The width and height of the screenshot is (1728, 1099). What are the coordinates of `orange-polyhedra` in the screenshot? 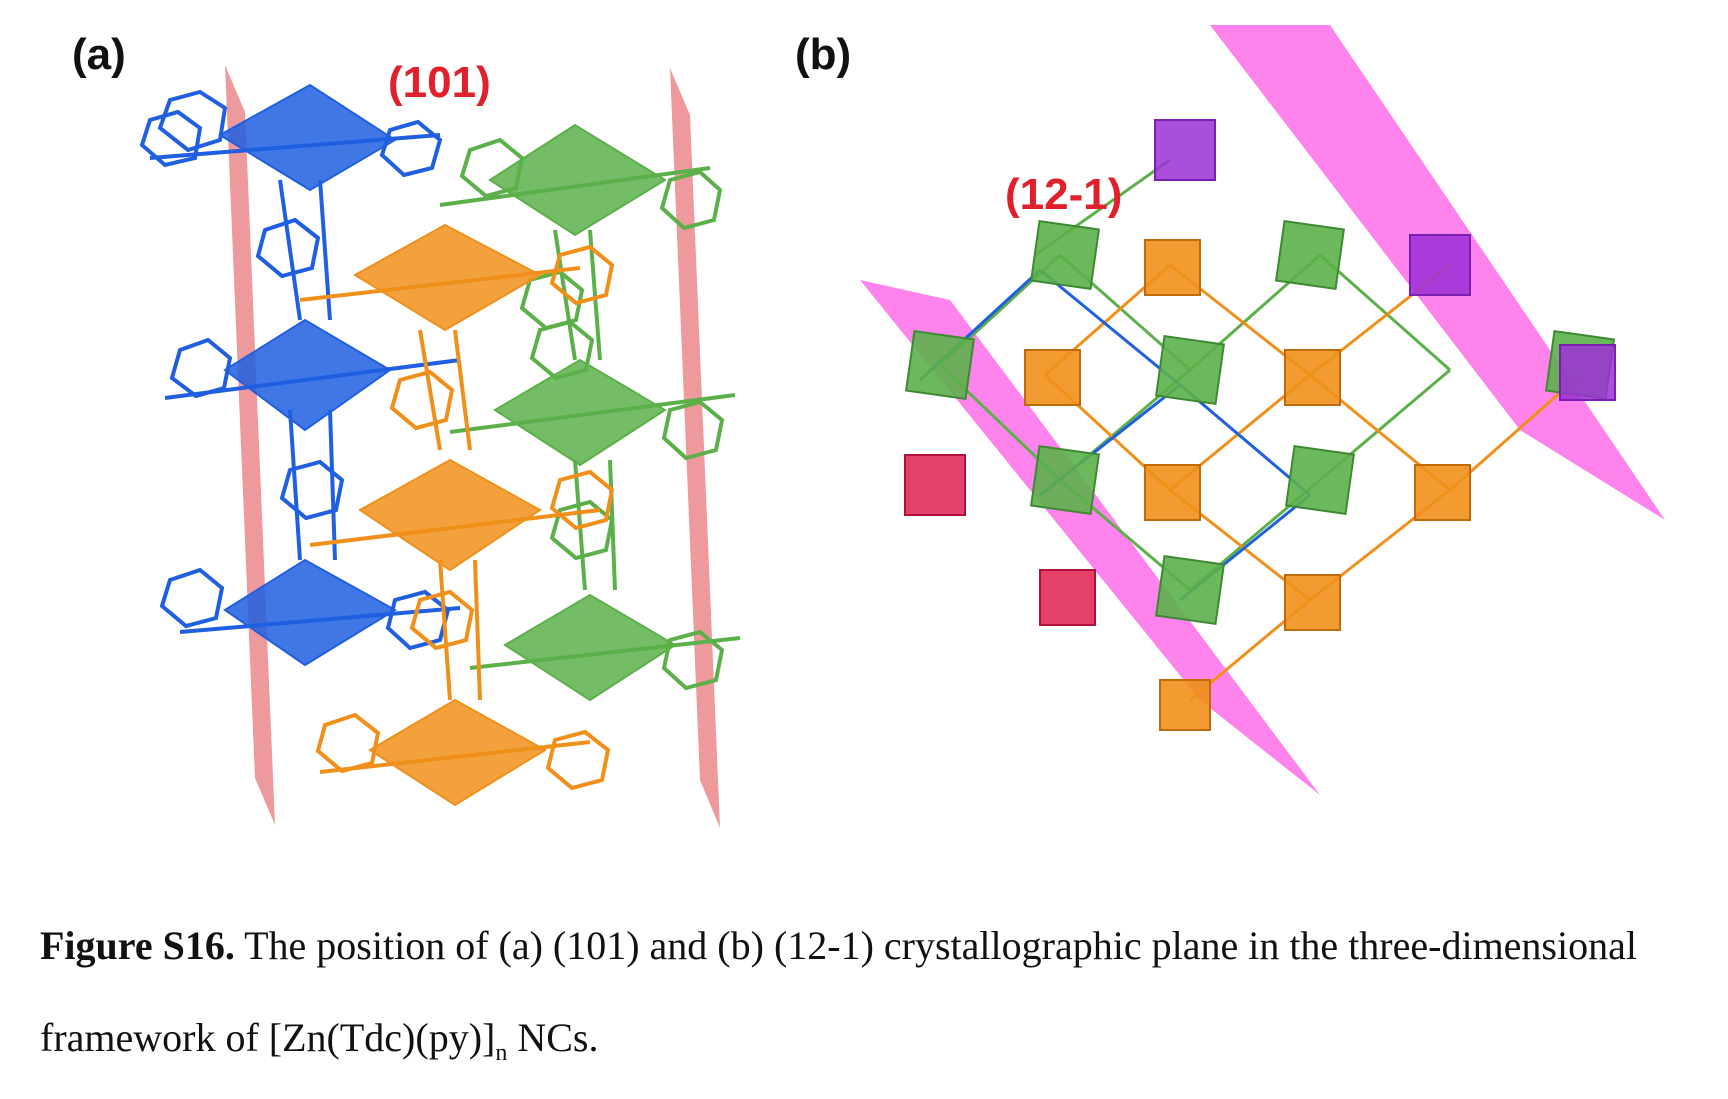 It's located at (450, 515).